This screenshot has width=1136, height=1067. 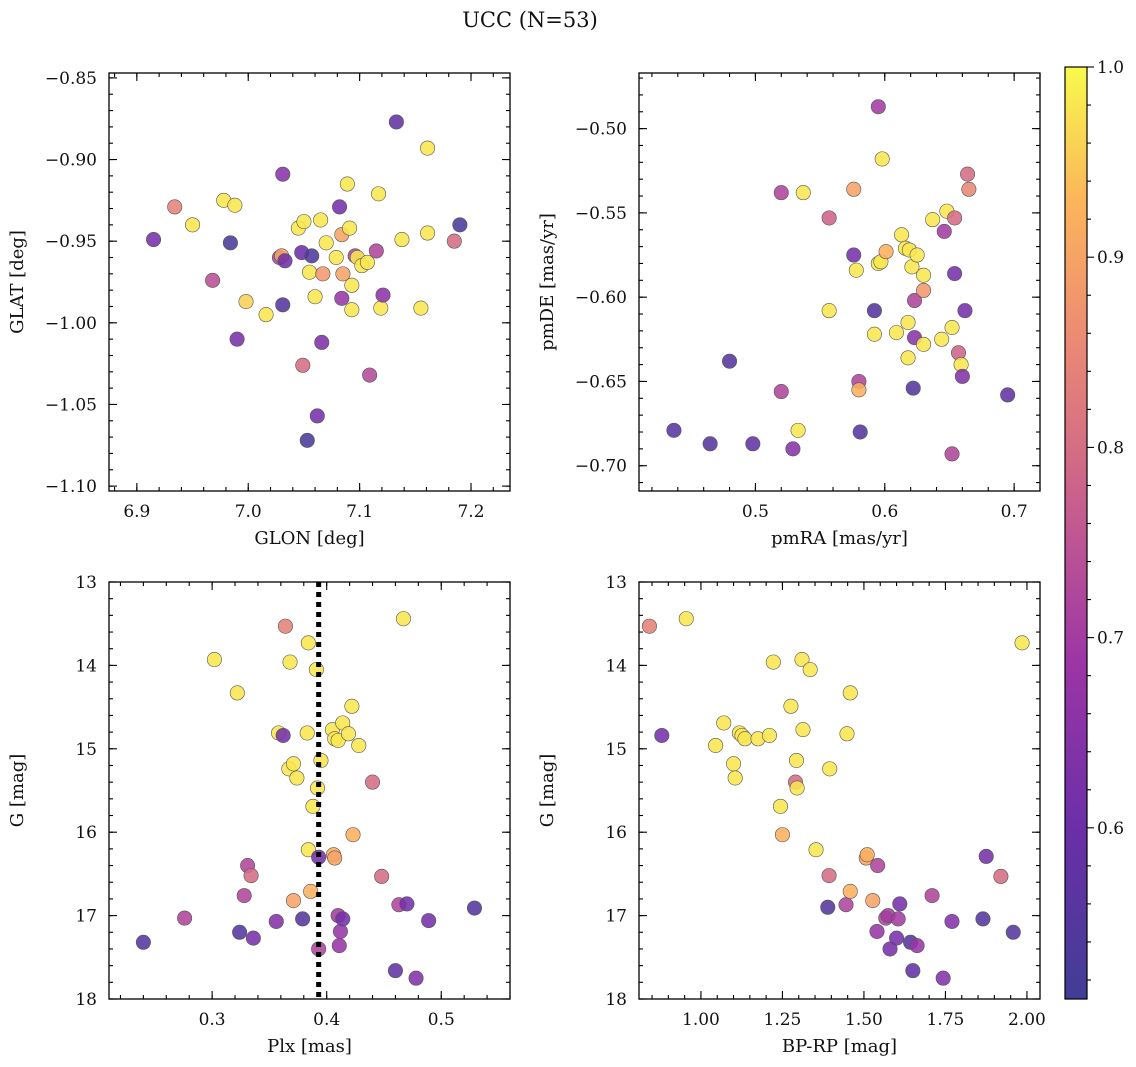 I want to click on colorbar-tick-label: 0.7, so click(x=1110, y=639).